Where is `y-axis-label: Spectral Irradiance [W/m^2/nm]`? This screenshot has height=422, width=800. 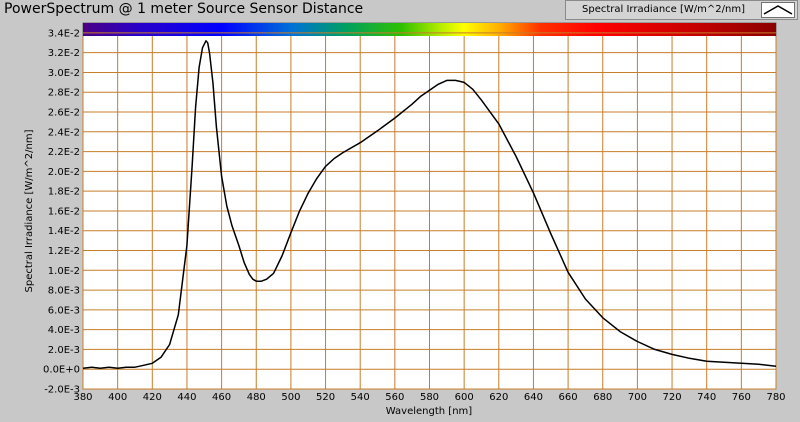
y-axis-label: Spectral Irradiance [W/m^2/nm] is located at coordinates (29, 210).